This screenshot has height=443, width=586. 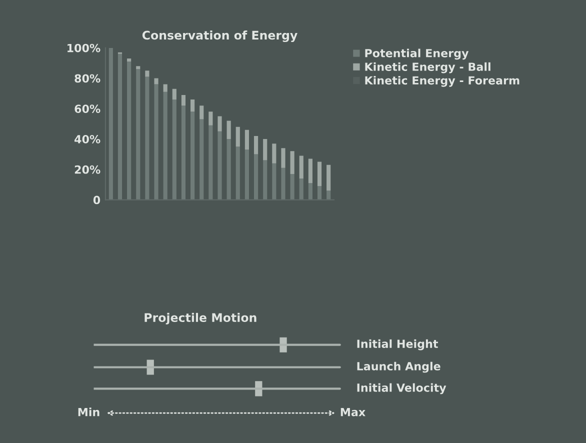 What do you see at coordinates (89, 412) in the screenshot?
I see `text: Min` at bounding box center [89, 412].